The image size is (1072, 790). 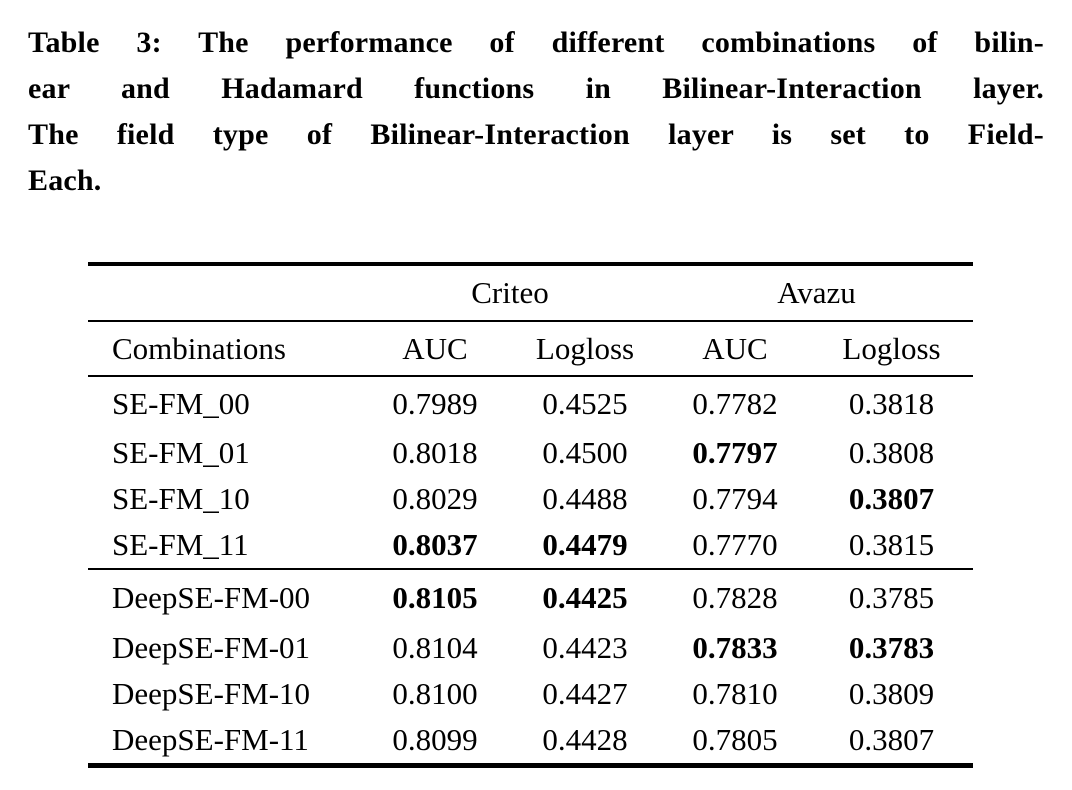 What do you see at coordinates (210, 739) in the screenshot?
I see `row-label: DeepSE-FM-11` at bounding box center [210, 739].